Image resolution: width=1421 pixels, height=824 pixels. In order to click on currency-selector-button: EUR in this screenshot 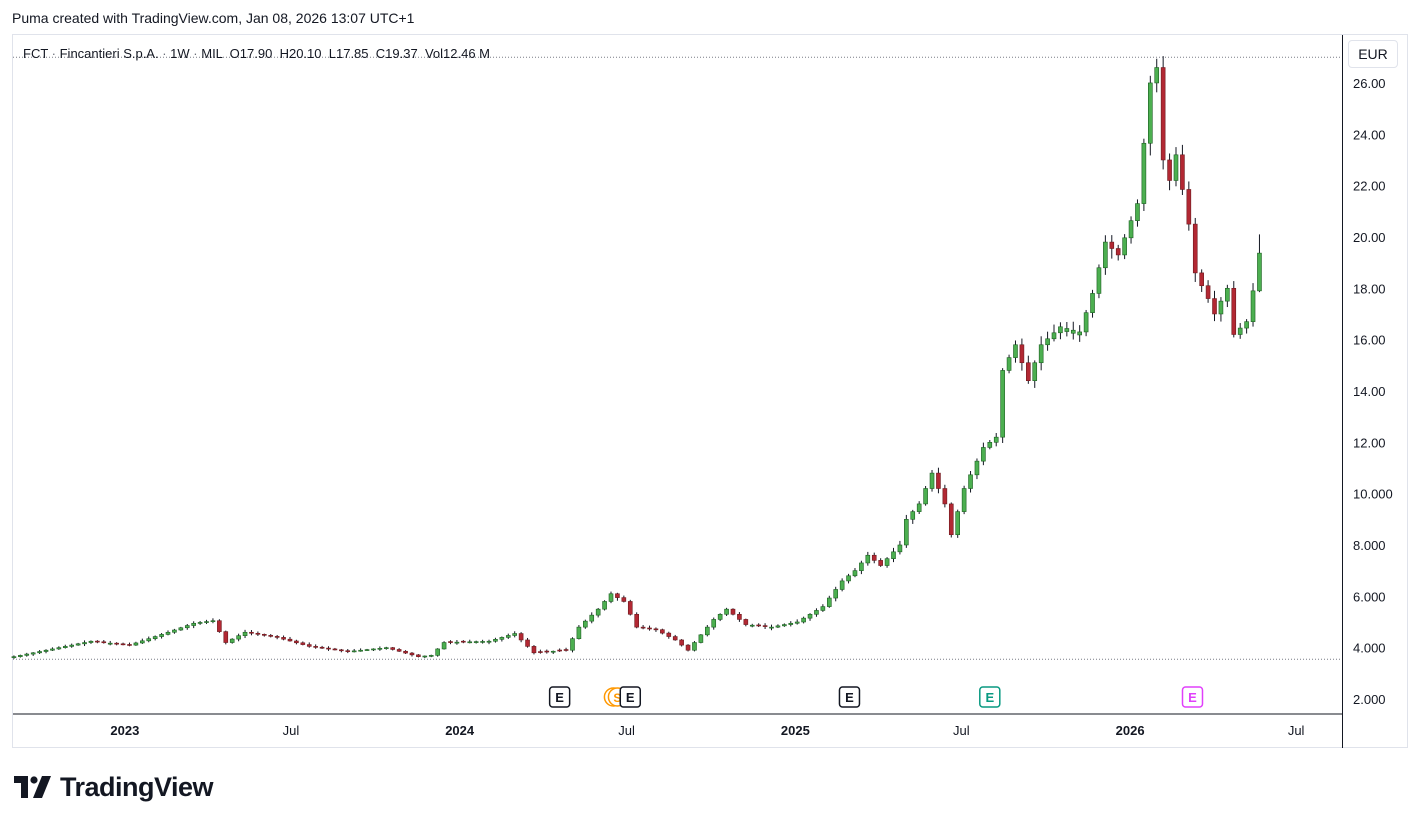, I will do `click(1373, 54)`.